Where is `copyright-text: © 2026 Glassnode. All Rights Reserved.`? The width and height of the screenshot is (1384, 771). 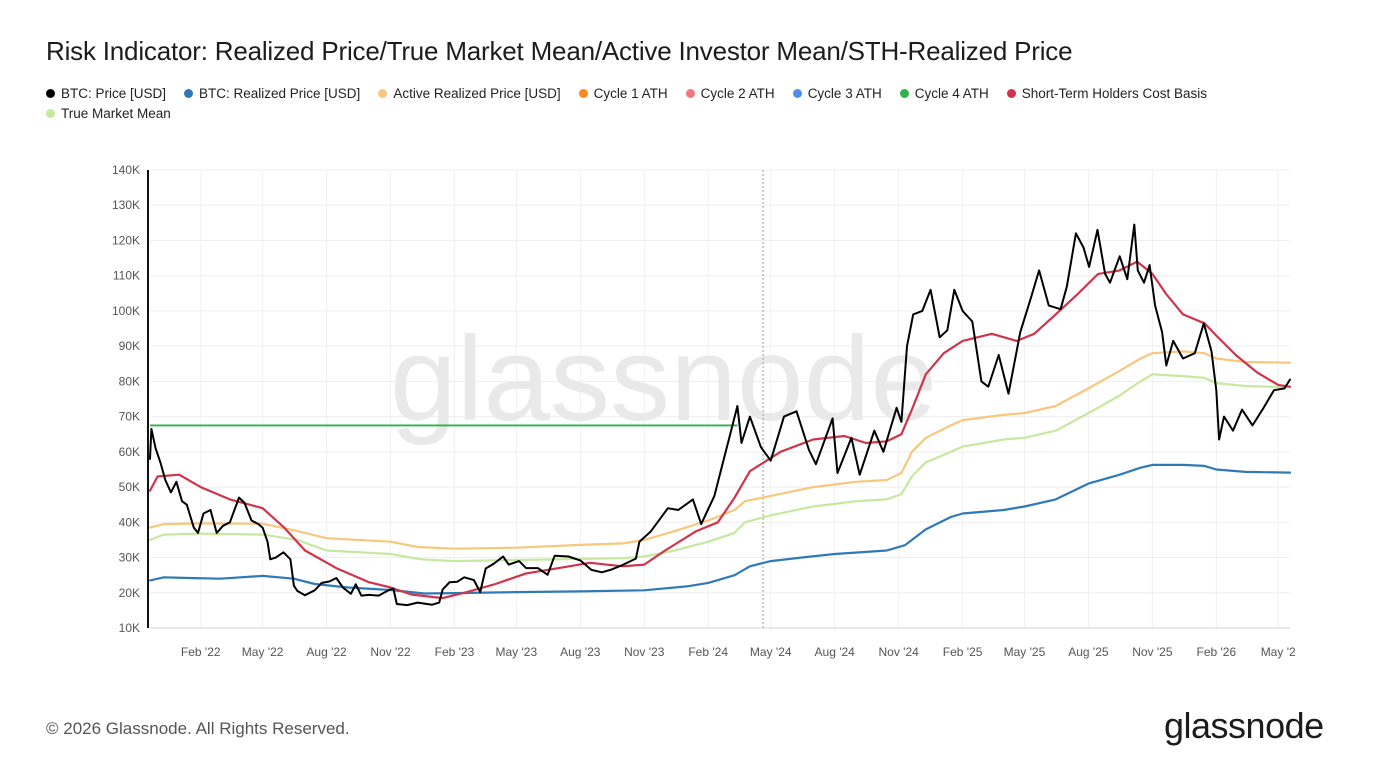 copyright-text: © 2026 Glassnode. All Rights Reserved. is located at coordinates (198, 728).